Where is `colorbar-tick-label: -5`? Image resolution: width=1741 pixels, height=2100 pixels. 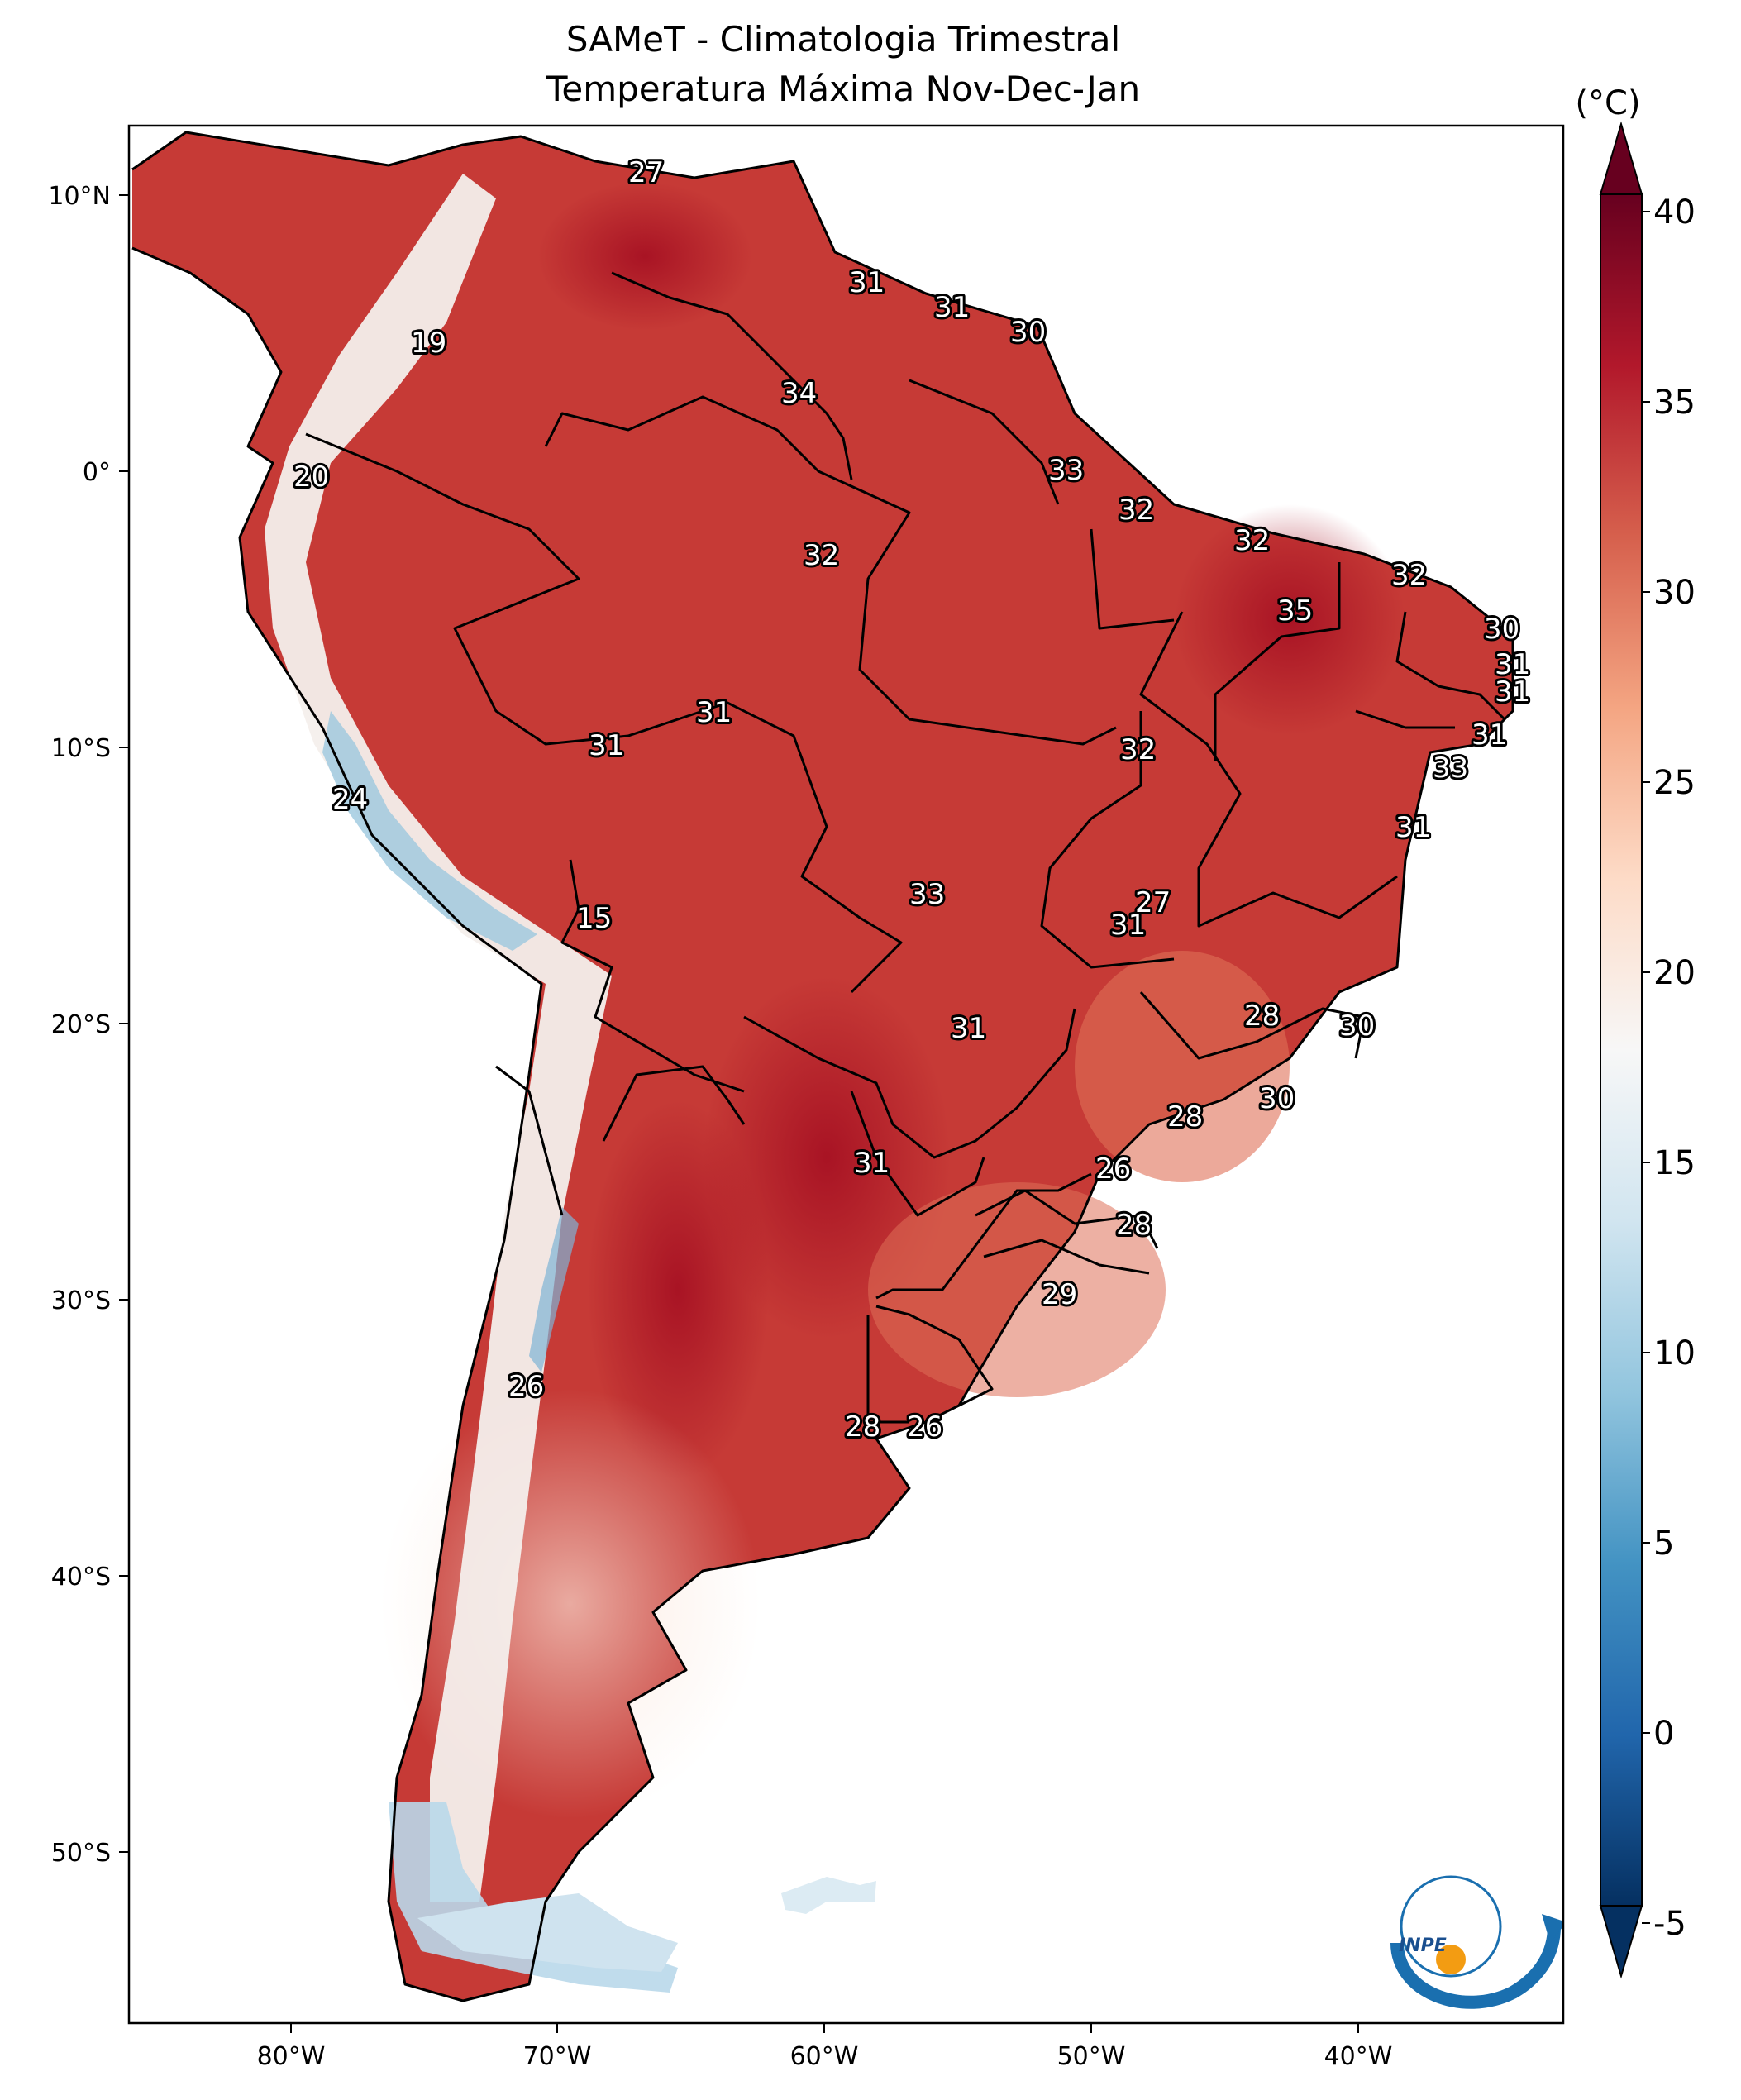
colorbar-tick-label: -5 is located at coordinates (1670, 1924).